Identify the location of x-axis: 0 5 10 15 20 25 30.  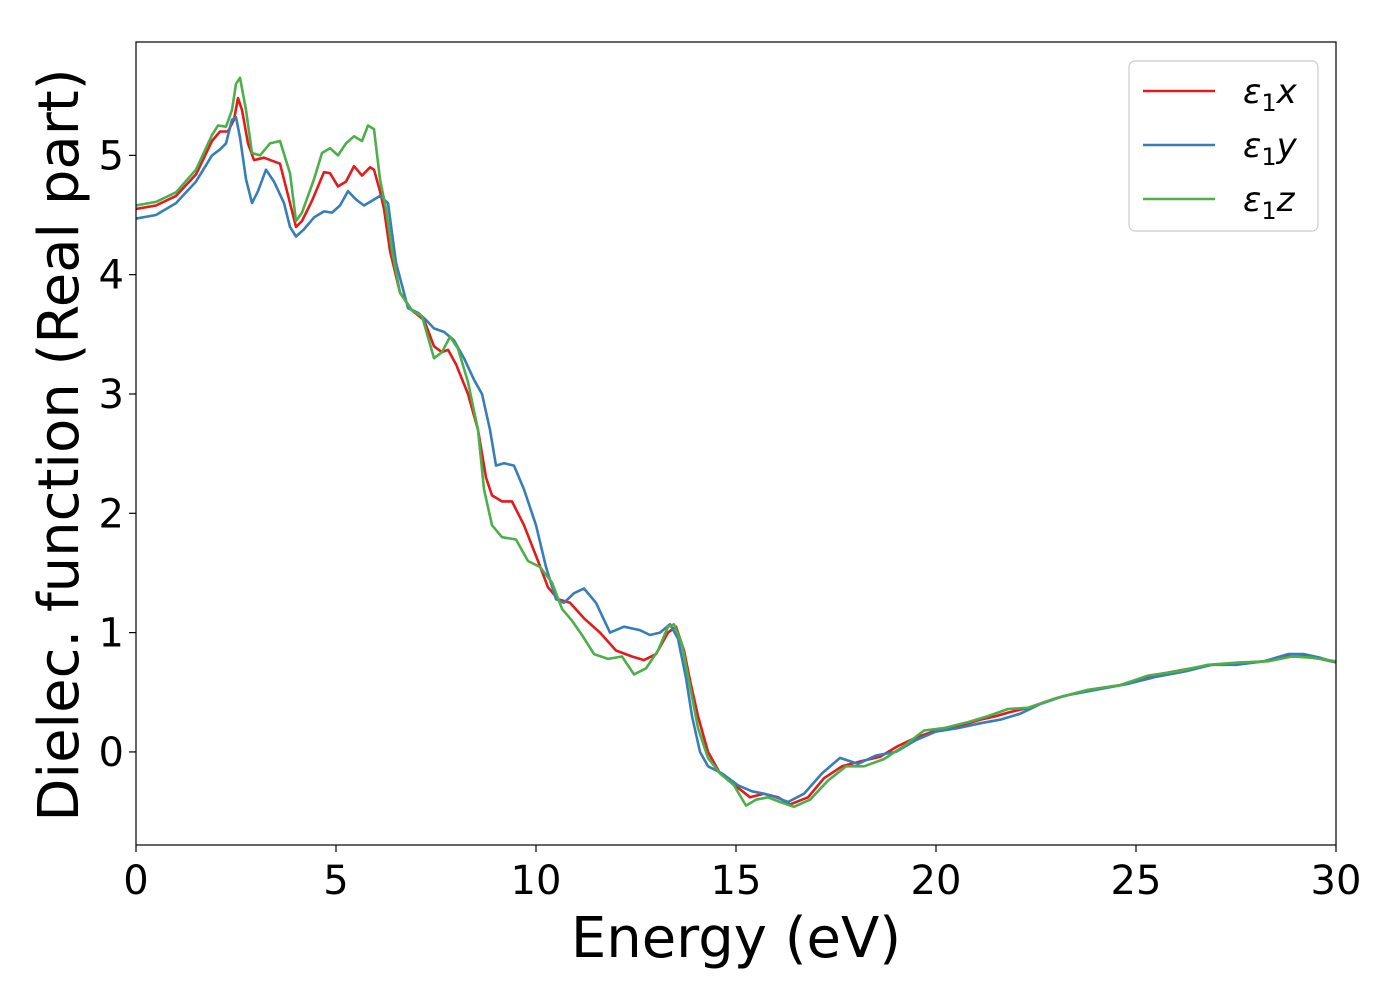
(742, 874).